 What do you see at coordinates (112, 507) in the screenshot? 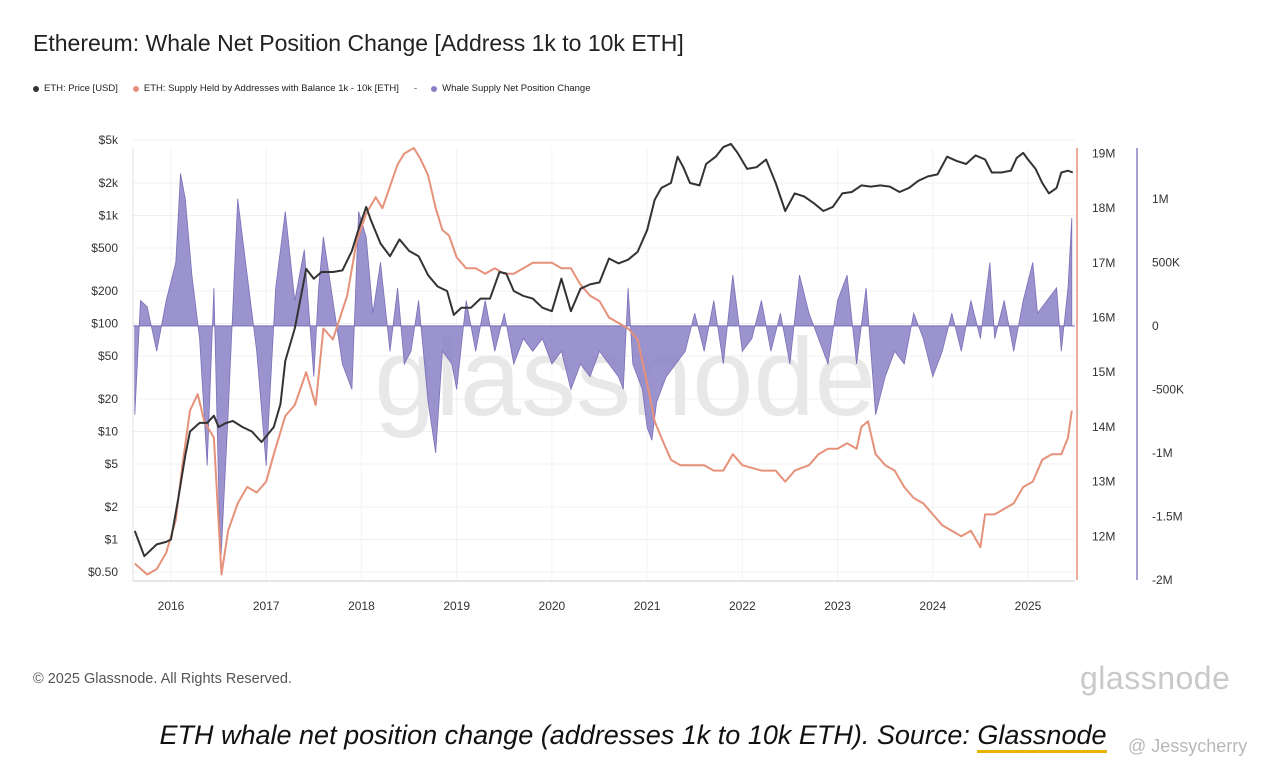
I see `y-tick-label-left: $2` at bounding box center [112, 507].